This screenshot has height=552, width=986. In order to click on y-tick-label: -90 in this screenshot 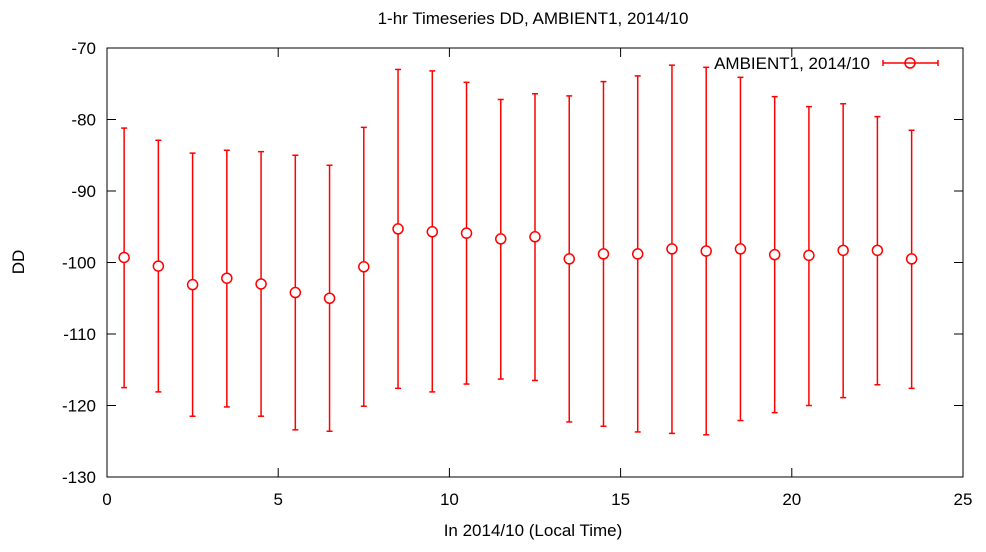, I will do `click(83, 191)`.